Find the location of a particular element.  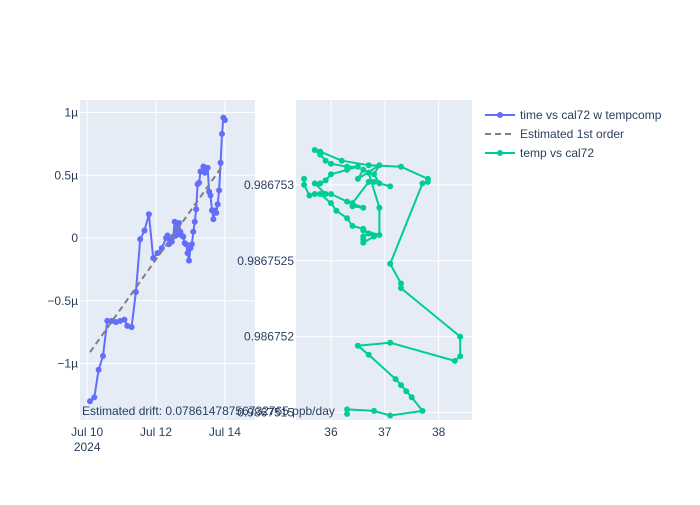

right-x-tick-label: 37 is located at coordinates (385, 432).